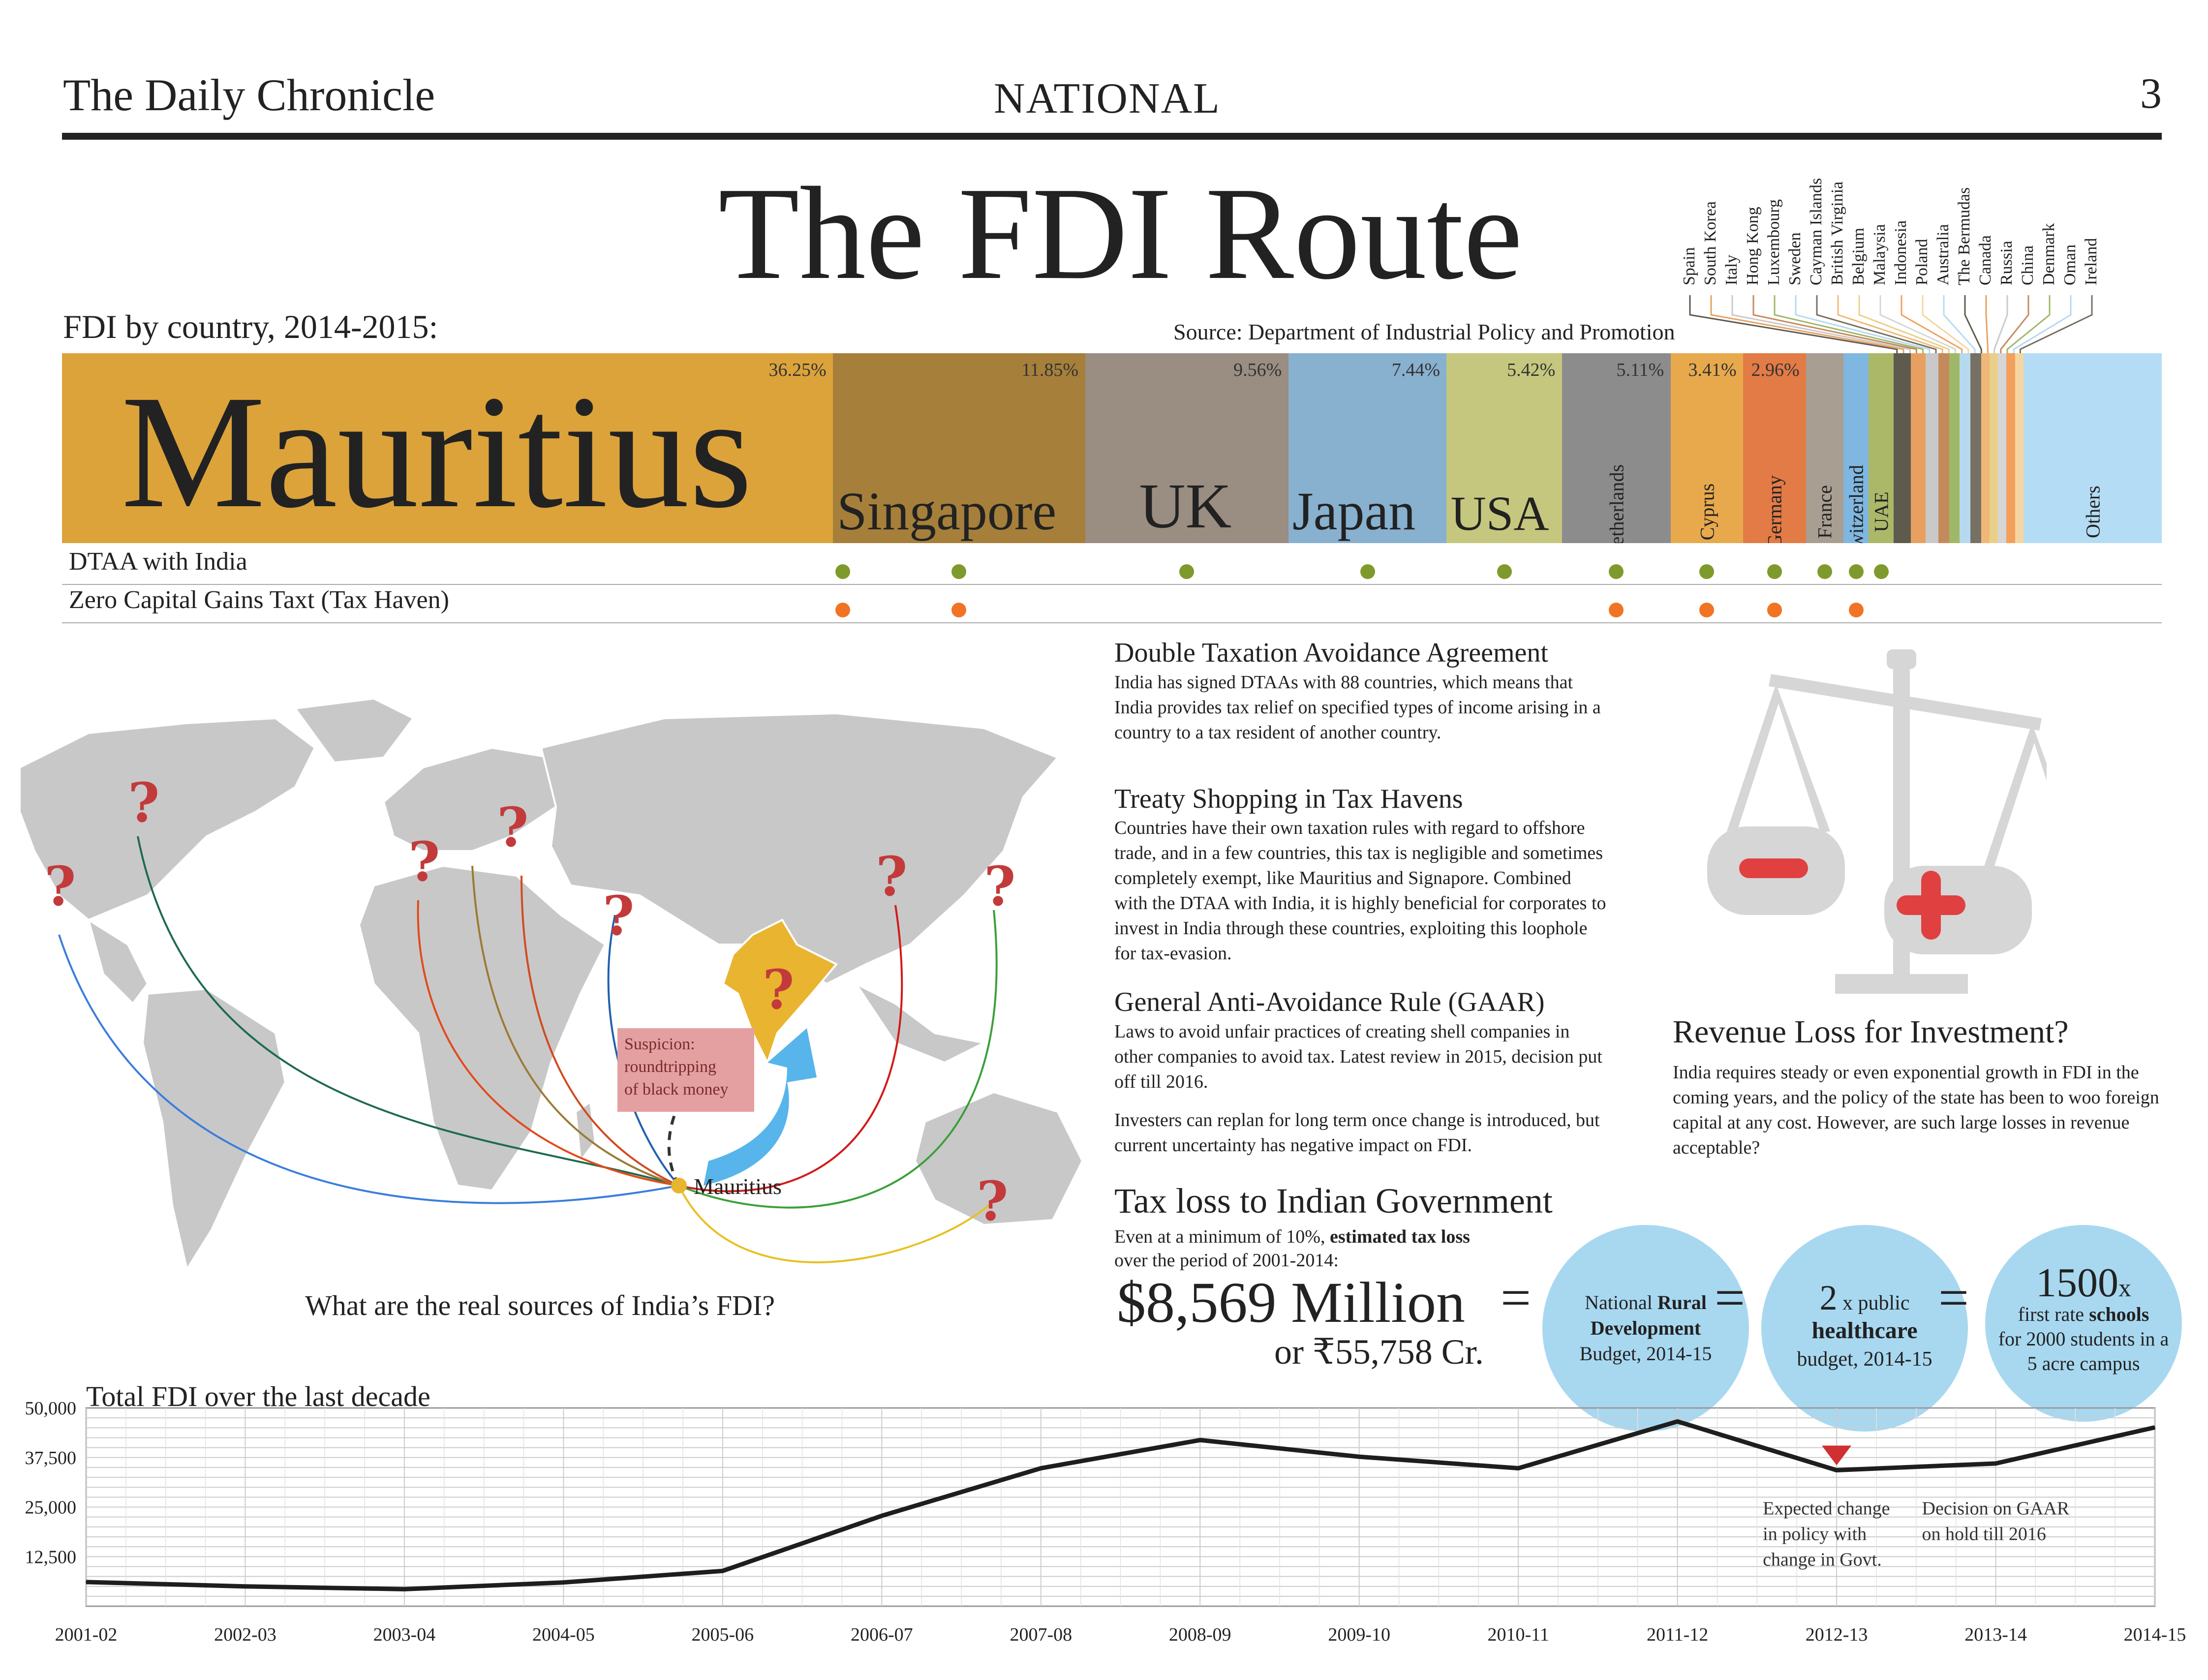  What do you see at coordinates (1415, 370) in the screenshot?
I see `bar-pct-label: 7.44%` at bounding box center [1415, 370].